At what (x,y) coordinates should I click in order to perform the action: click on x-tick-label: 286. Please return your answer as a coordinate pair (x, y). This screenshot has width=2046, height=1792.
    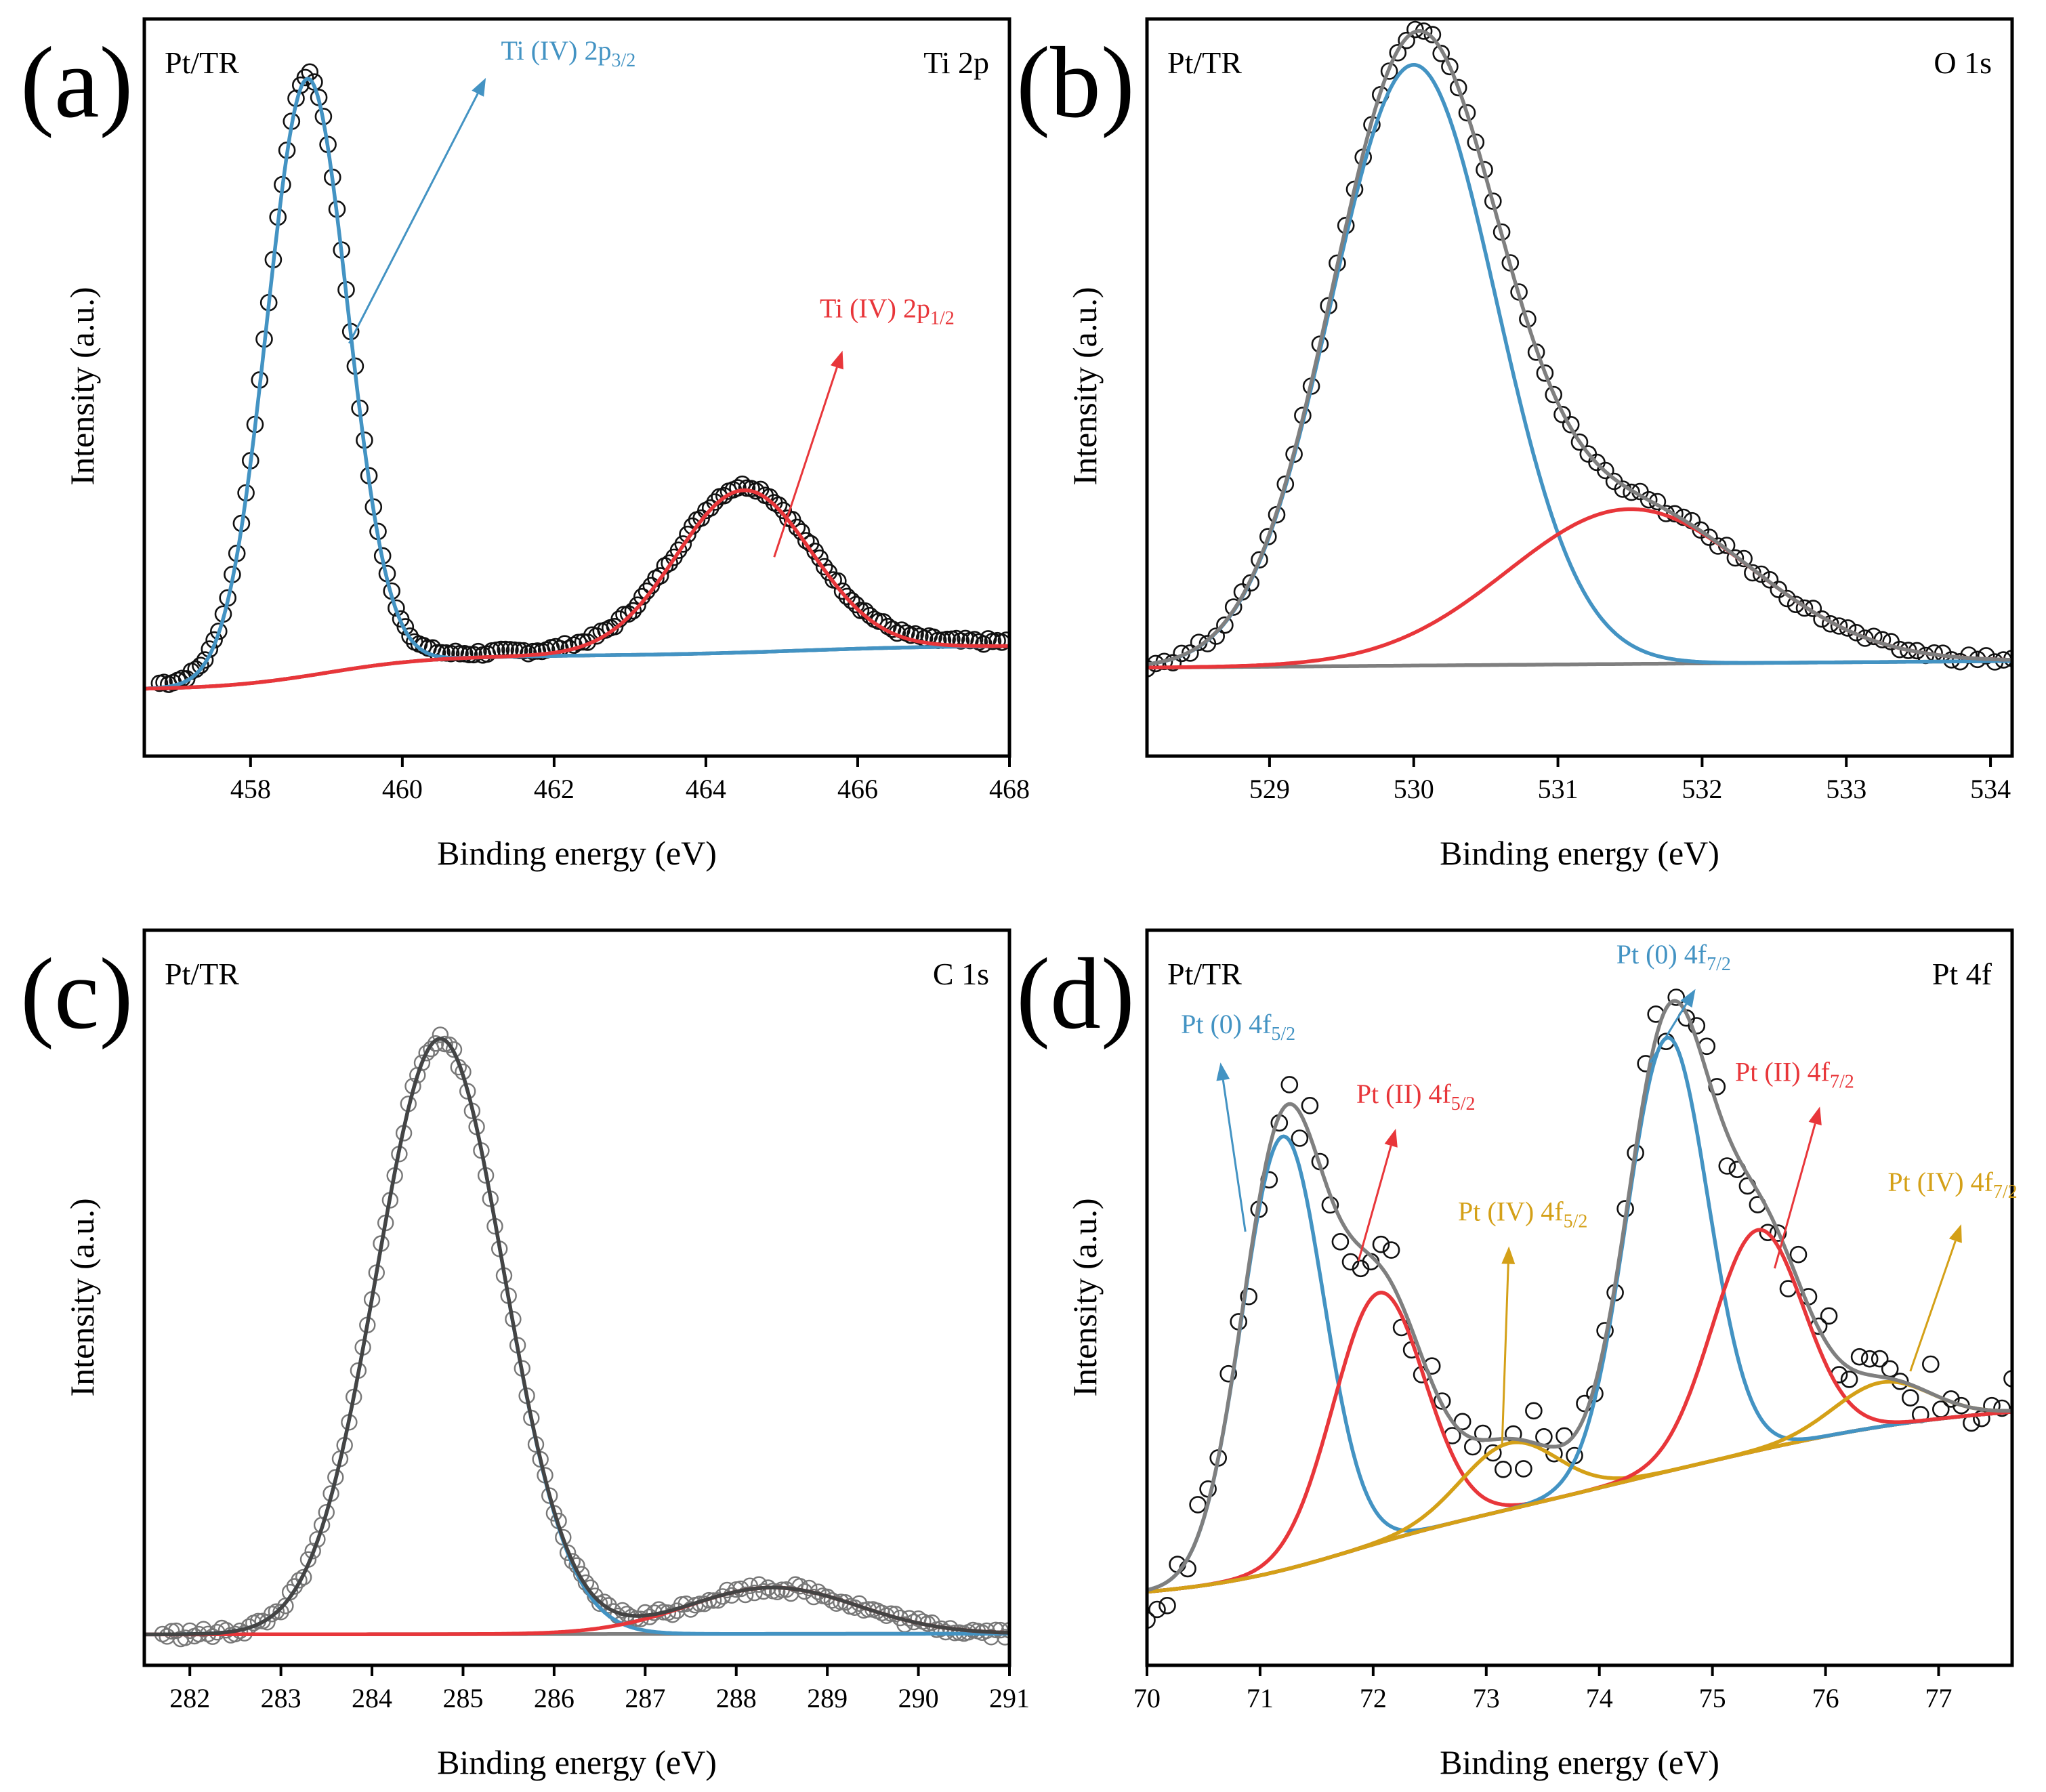
    Looking at the image, I should click on (554, 1698).